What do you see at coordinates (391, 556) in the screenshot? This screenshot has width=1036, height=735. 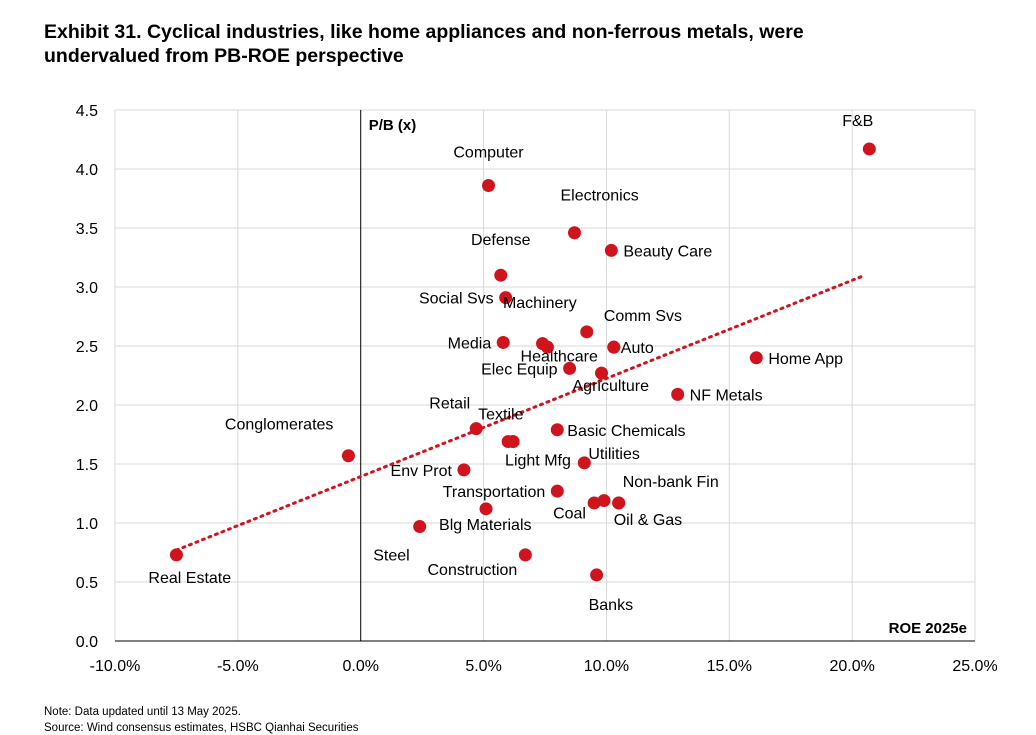 I see `data-point-label: Steel` at bounding box center [391, 556].